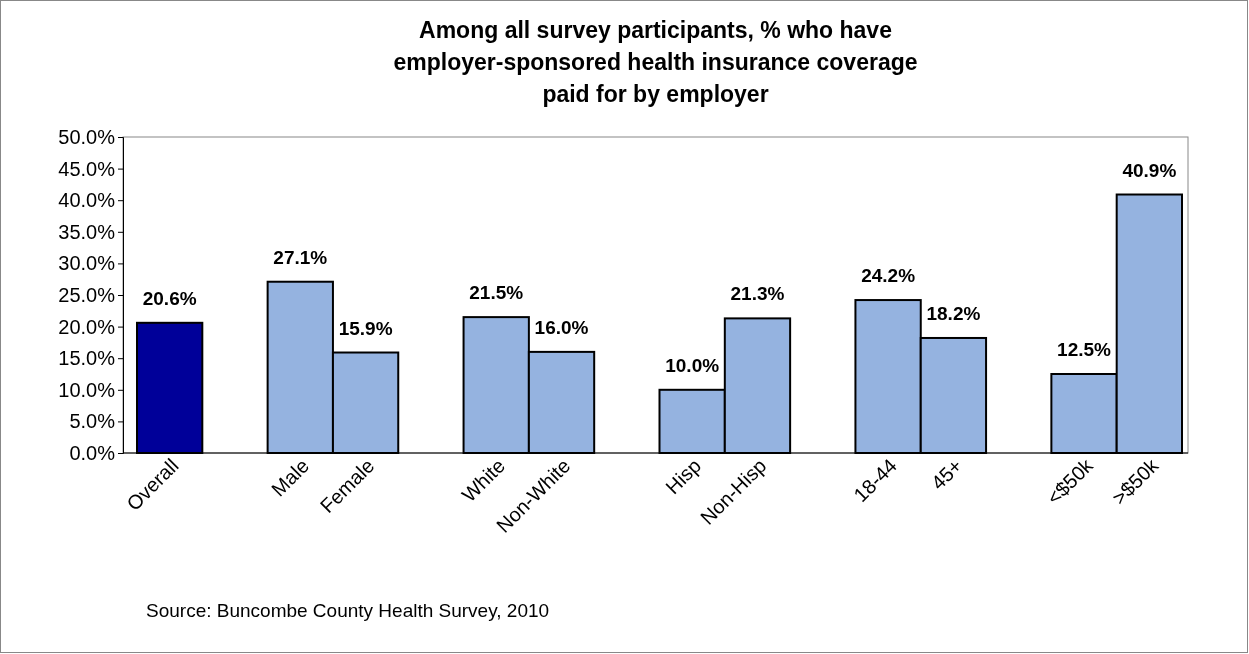 The width and height of the screenshot is (1249, 654). I want to click on x-tick-label: 45+, so click(946, 474).